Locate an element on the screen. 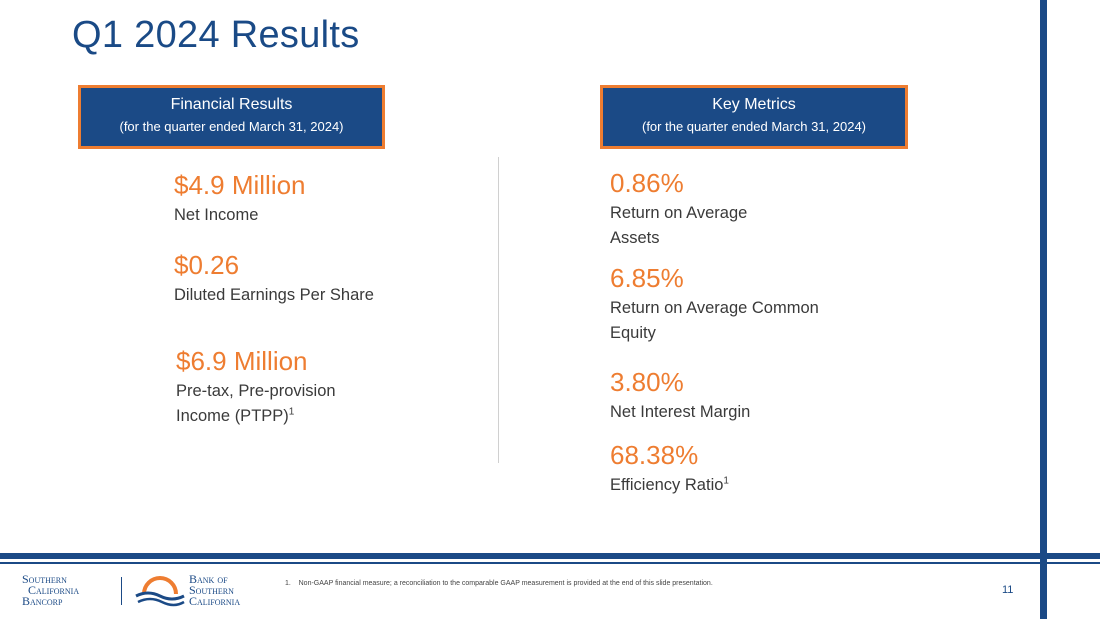 The width and height of the screenshot is (1100, 619). metric-roaa: 0.86% Return on Average Assets is located at coordinates (705, 209).